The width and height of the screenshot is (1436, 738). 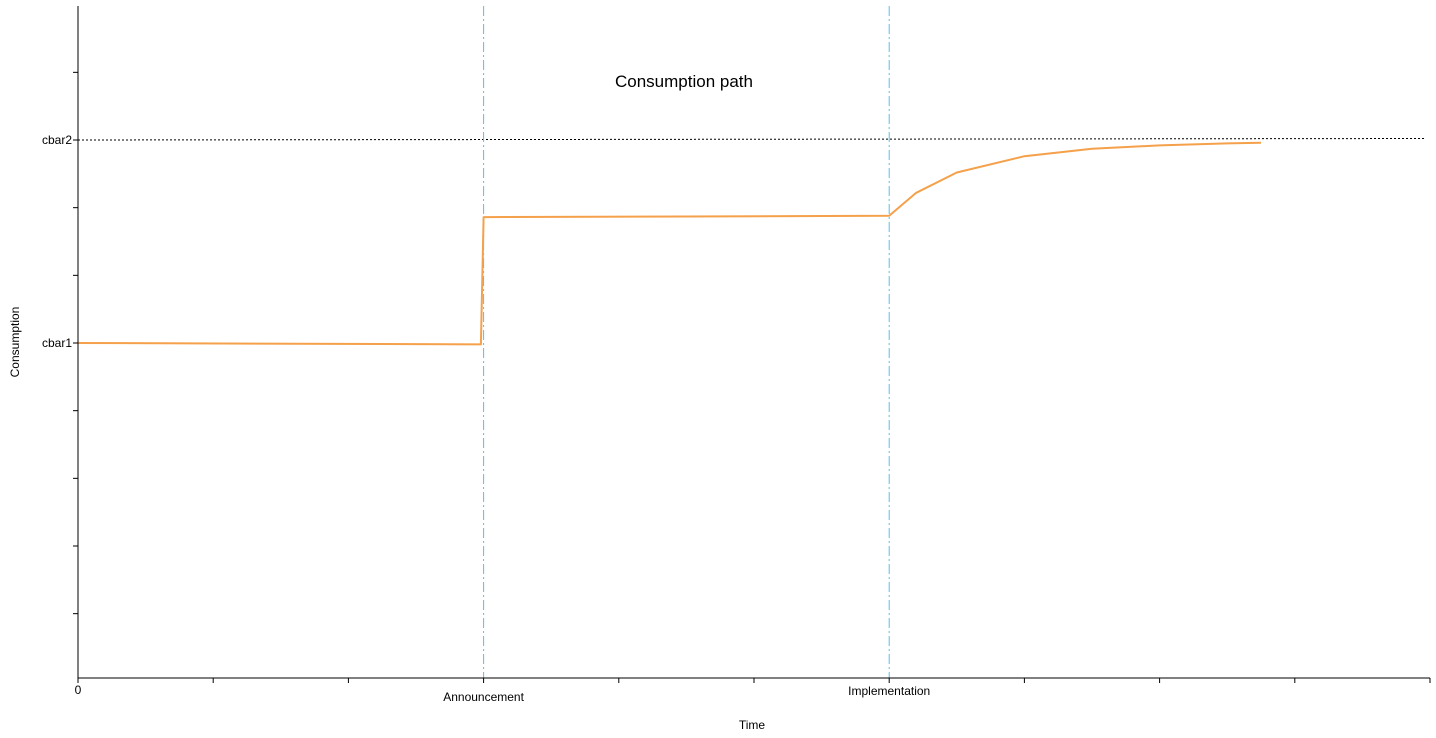 What do you see at coordinates (483, 697) in the screenshot?
I see `x-tick-label: Announcement` at bounding box center [483, 697].